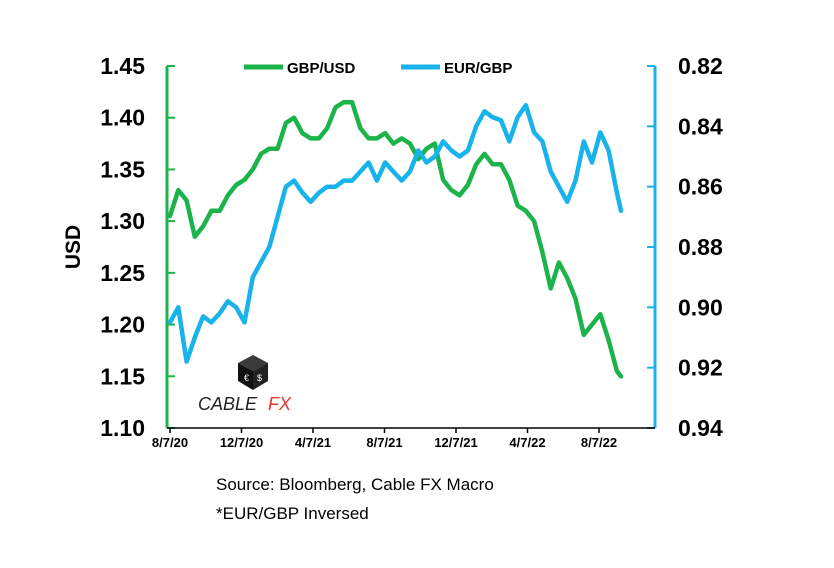  Describe the element at coordinates (527, 442) in the screenshot. I see `x-tick-label: 4/7/22` at that location.